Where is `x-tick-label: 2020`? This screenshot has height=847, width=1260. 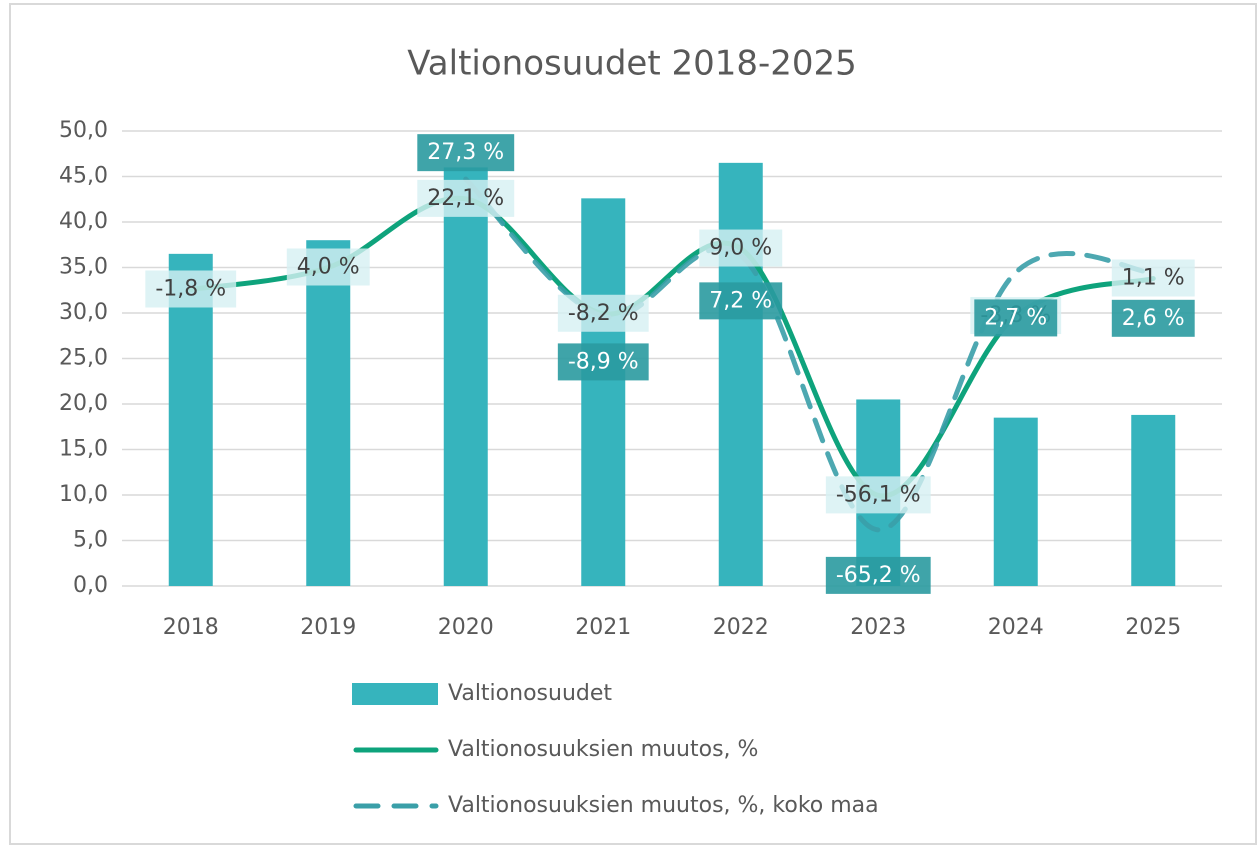
x-tick-label: 2020 is located at coordinates (466, 627).